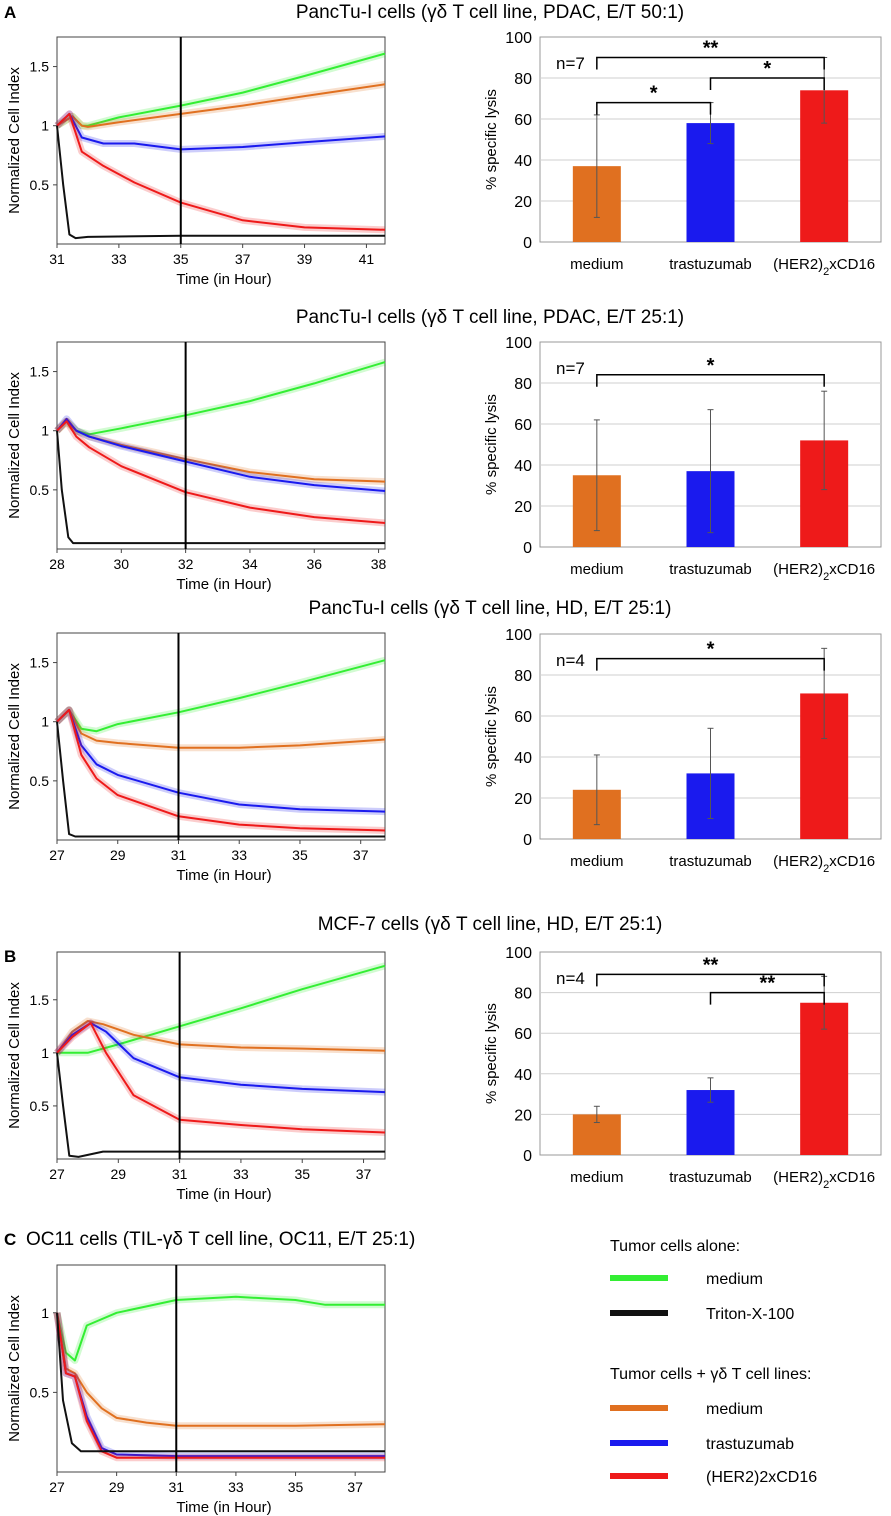 Image resolution: width=891 pixels, height=1516 pixels. I want to click on n-label: n=4, so click(570, 660).